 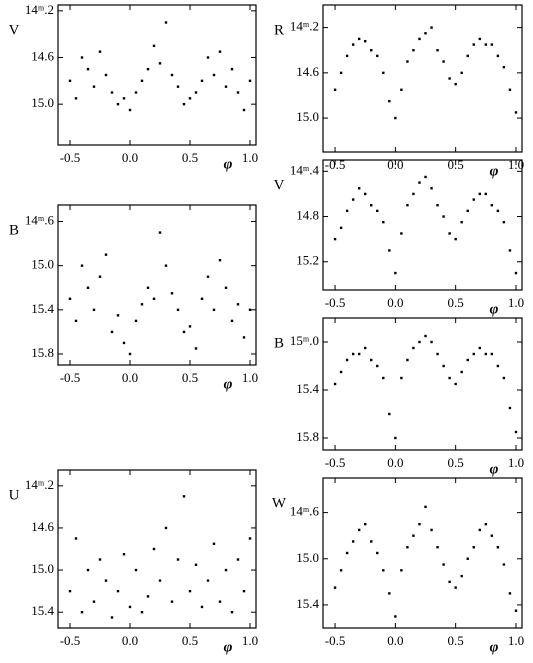 I want to click on x-axis-label: φ, so click(x=228, y=647).